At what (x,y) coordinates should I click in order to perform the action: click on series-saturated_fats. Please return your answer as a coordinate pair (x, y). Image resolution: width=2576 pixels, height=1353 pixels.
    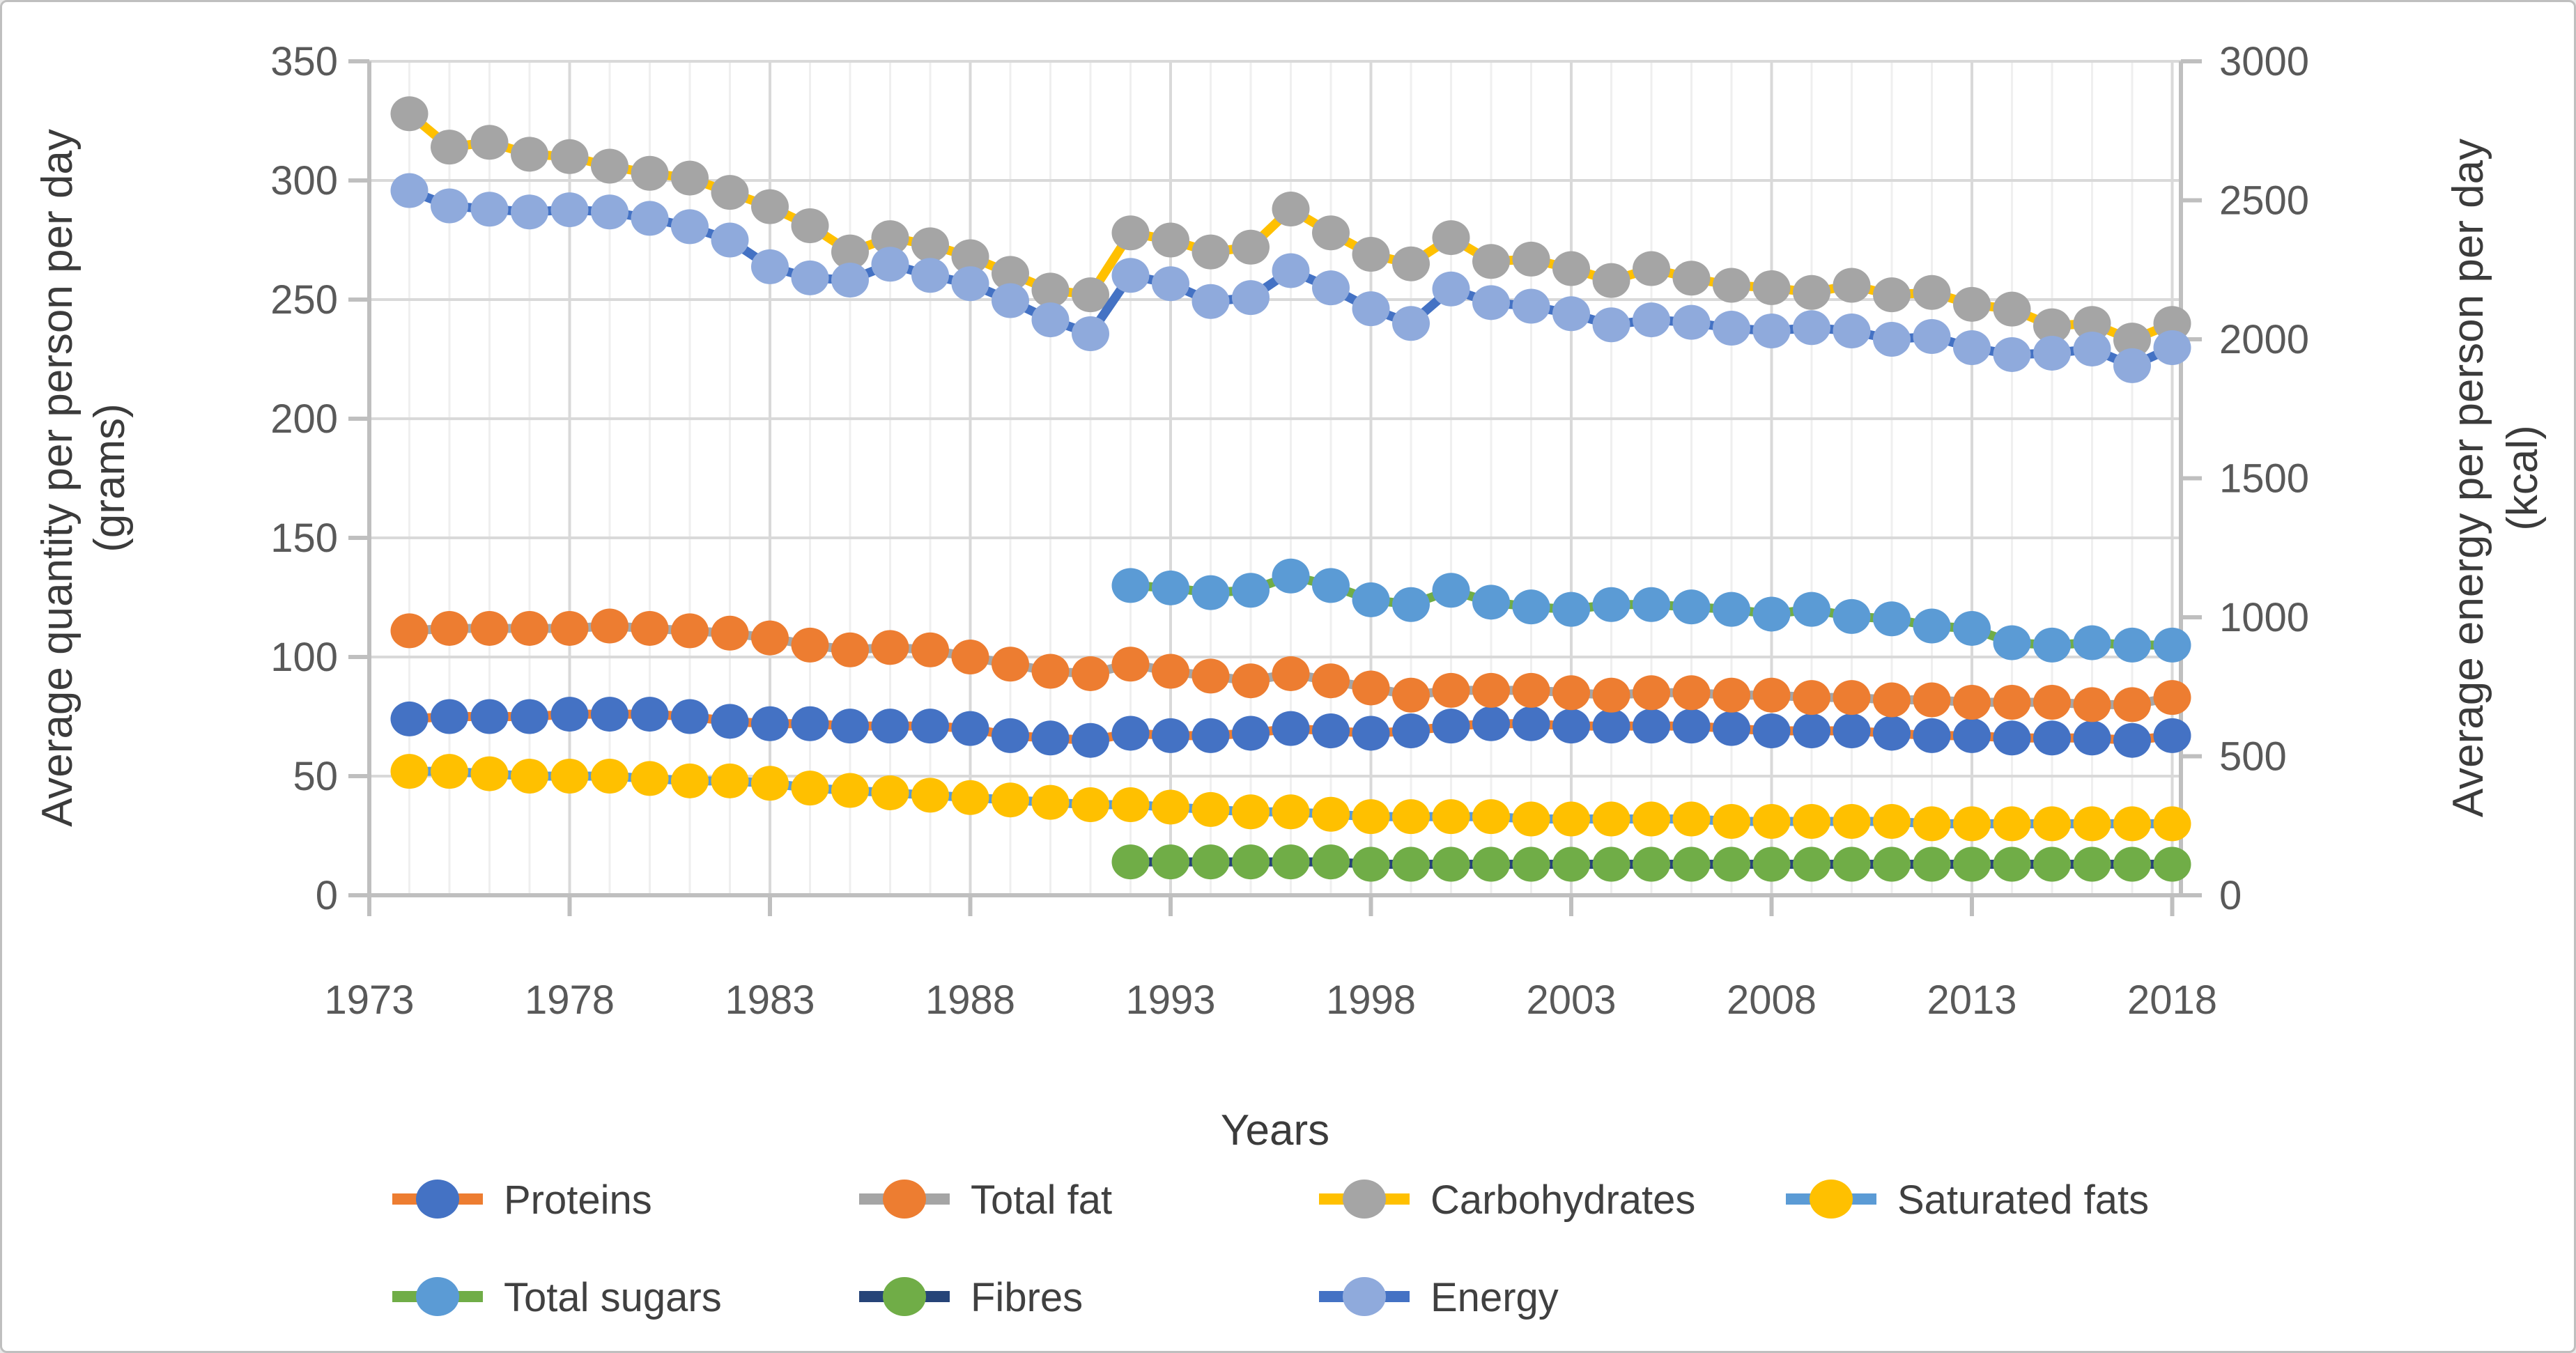
    Looking at the image, I should click on (1290, 798).